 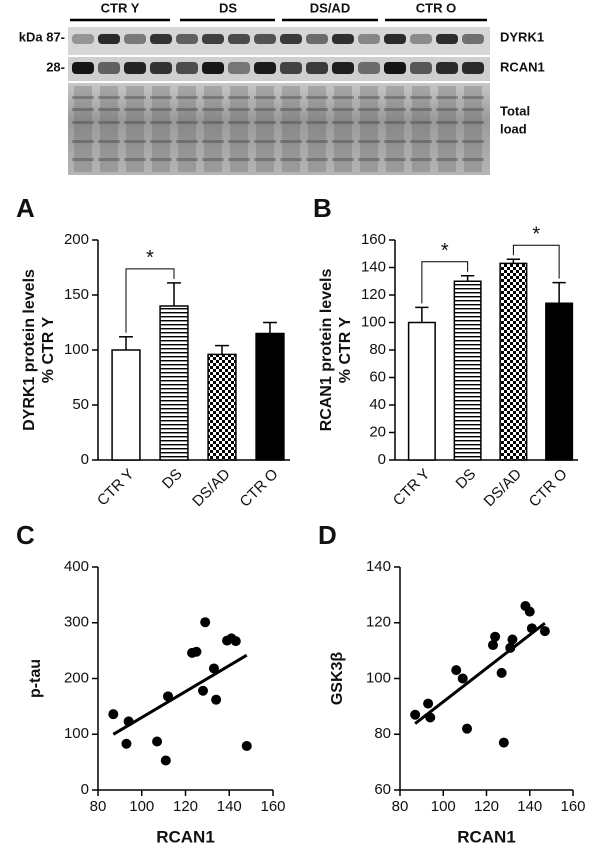 I want to click on significance-bracket, so click(x=536, y=261).